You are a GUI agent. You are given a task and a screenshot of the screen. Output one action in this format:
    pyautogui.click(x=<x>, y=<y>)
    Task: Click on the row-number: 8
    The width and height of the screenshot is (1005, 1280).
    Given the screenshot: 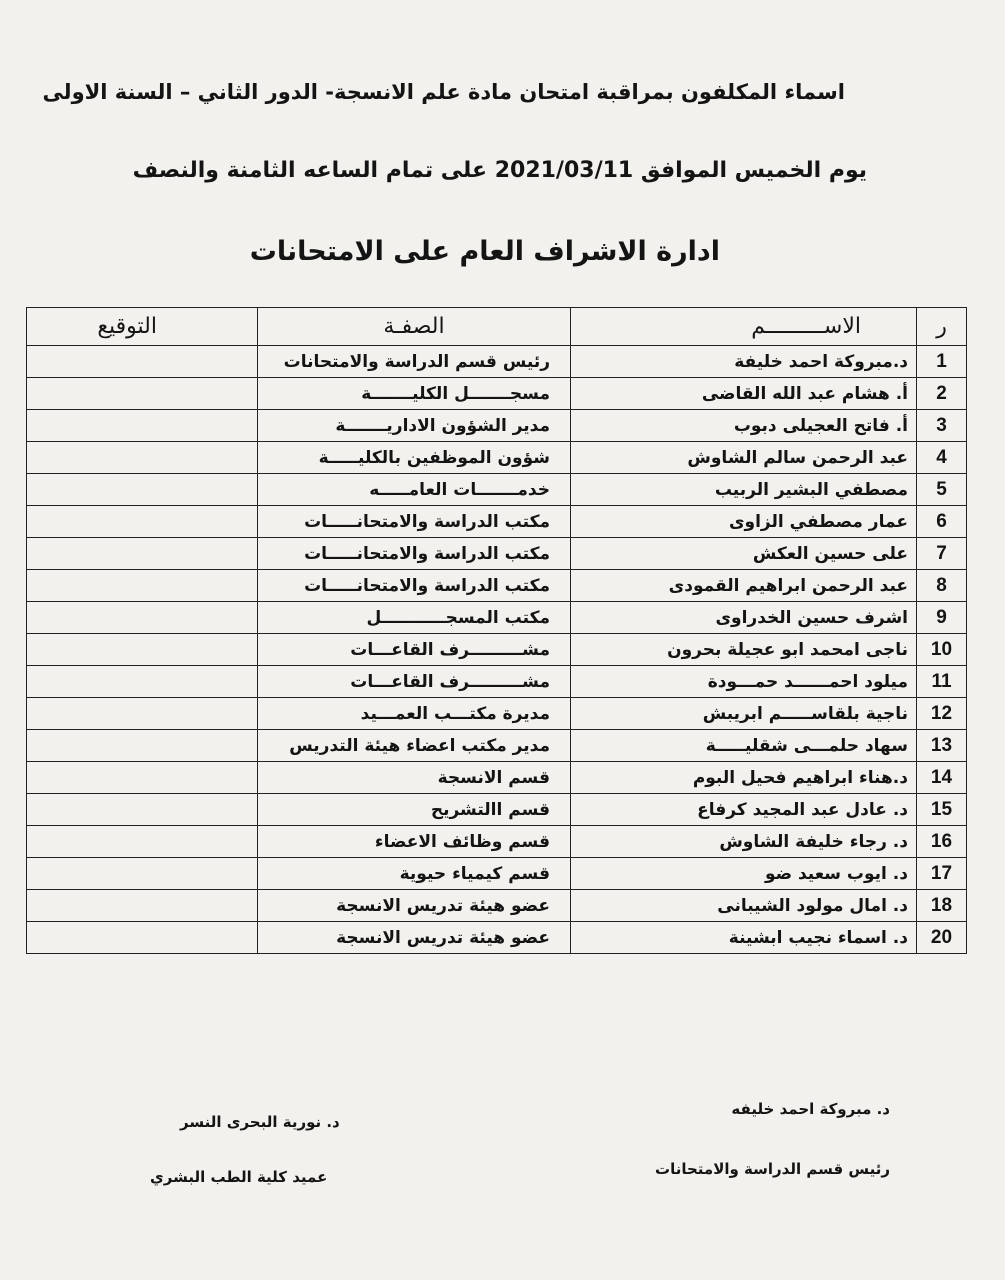 What is the action you would take?
    pyautogui.click(x=941, y=585)
    